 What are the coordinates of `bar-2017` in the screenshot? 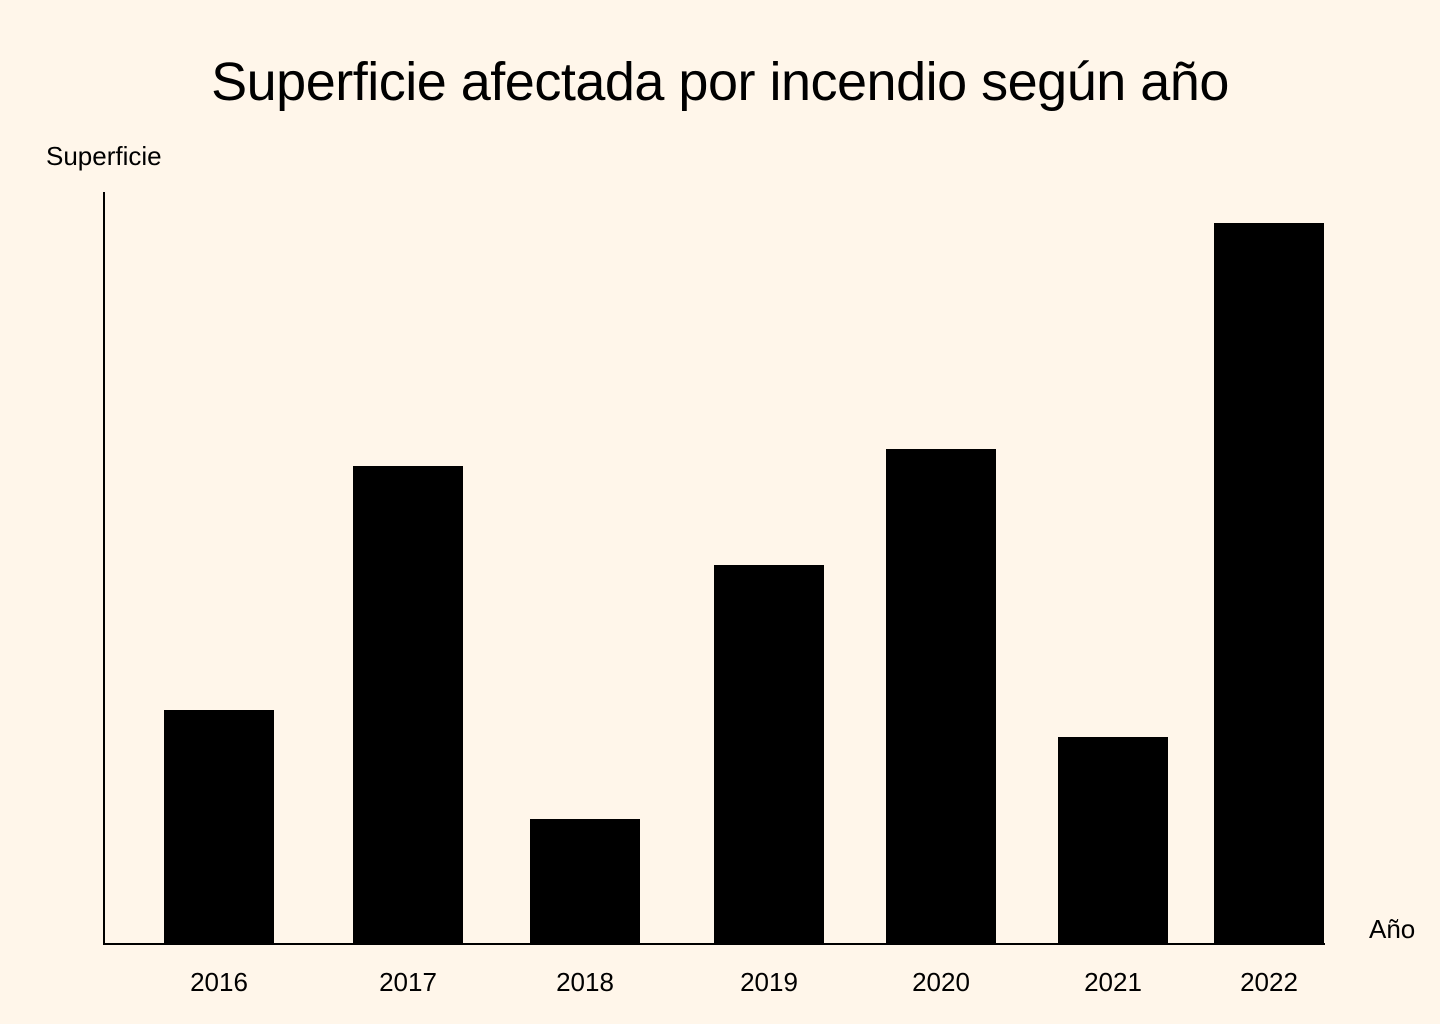 It's located at (408, 705).